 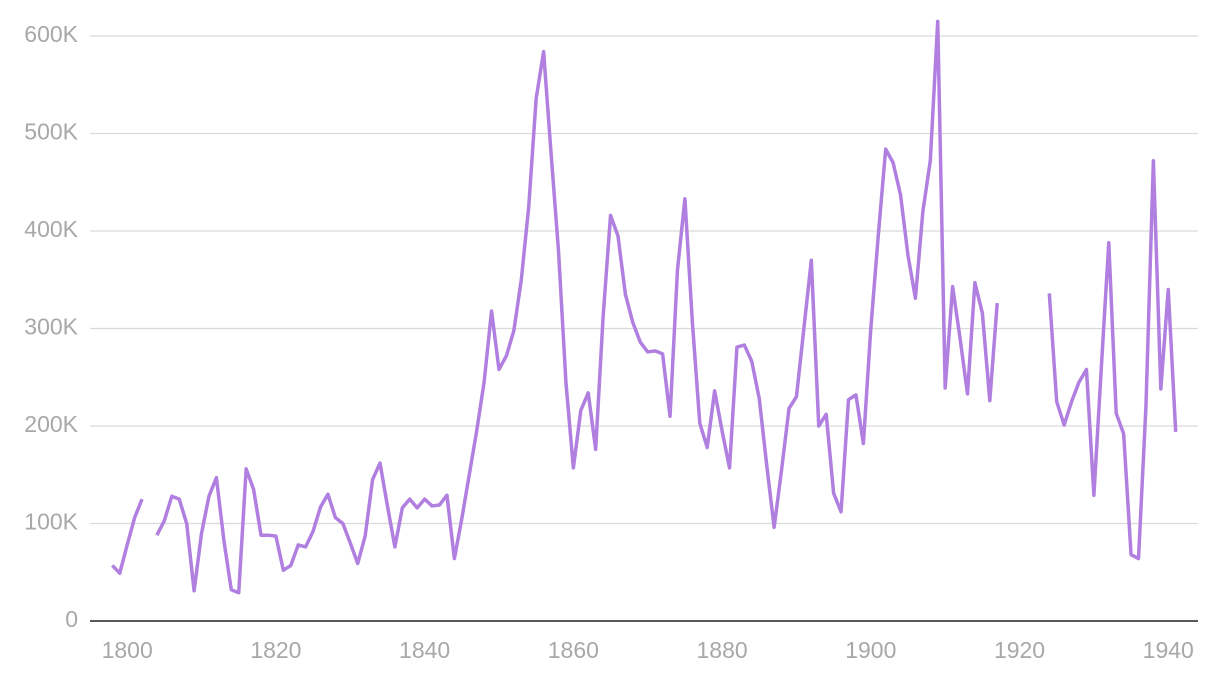 What do you see at coordinates (424, 650) in the screenshot?
I see `x-tick-label: 1840` at bounding box center [424, 650].